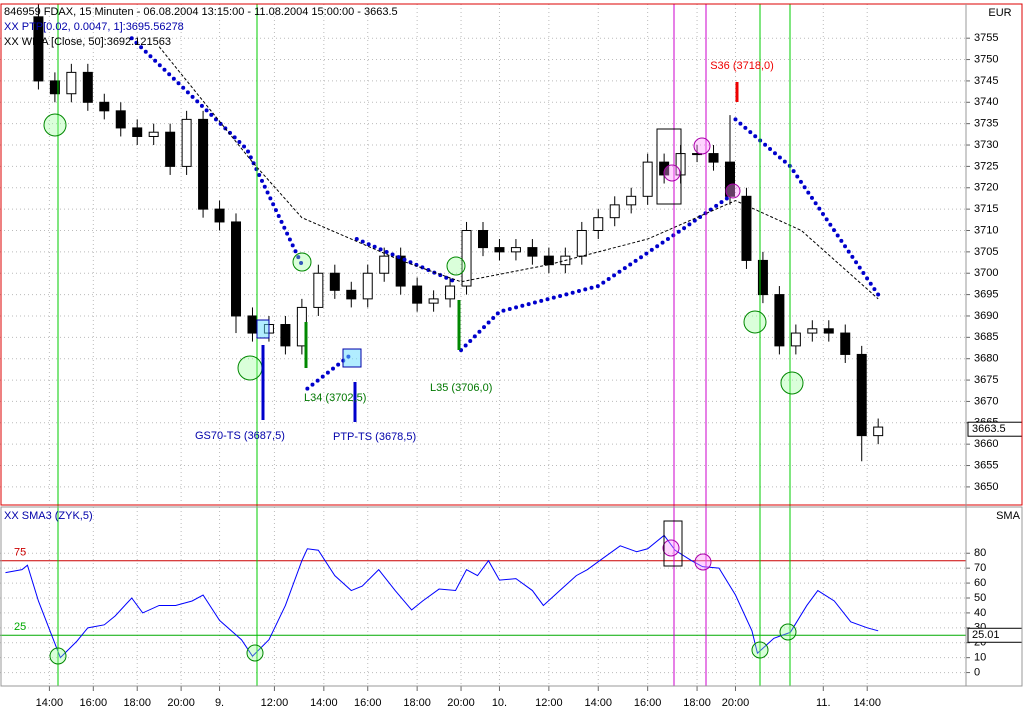  Describe the element at coordinates (986, 188) in the screenshot. I see `y-tick-label: 3720` at that location.